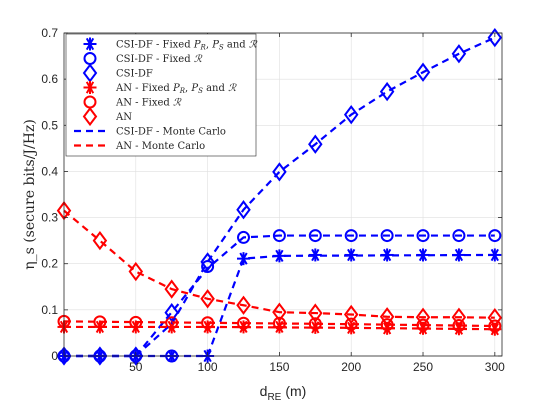 The height and width of the screenshot is (409, 545). Describe the element at coordinates (49, 79) in the screenshot. I see `y-tick-label: 0.6` at that location.